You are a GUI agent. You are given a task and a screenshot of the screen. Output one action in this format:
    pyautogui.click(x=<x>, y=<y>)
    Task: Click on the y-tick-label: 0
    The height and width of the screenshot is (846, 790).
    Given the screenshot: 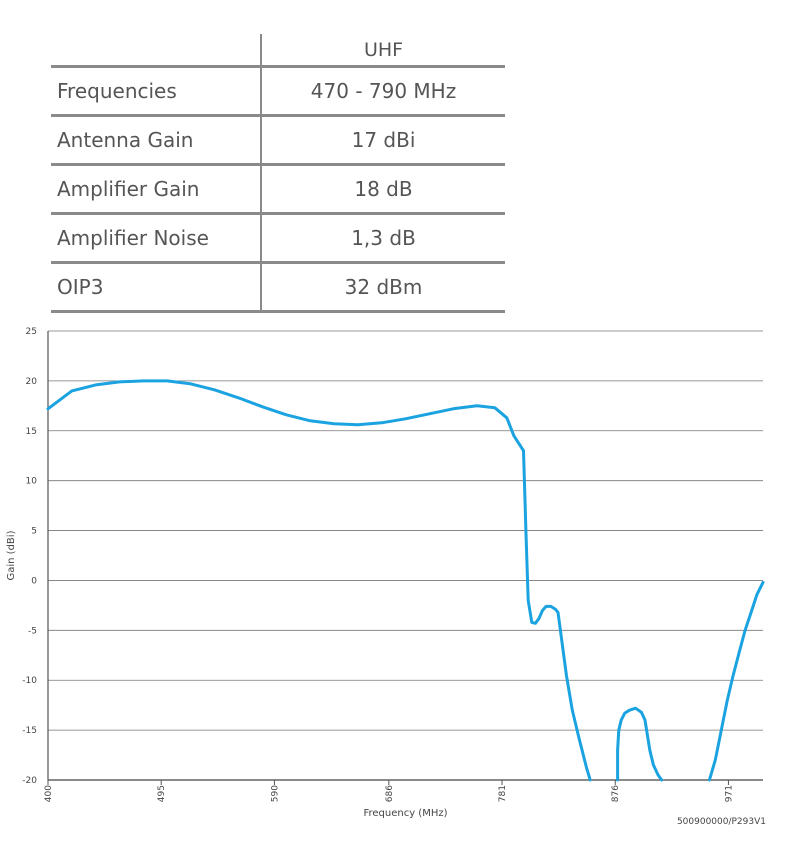 What is the action you would take?
    pyautogui.click(x=34, y=581)
    